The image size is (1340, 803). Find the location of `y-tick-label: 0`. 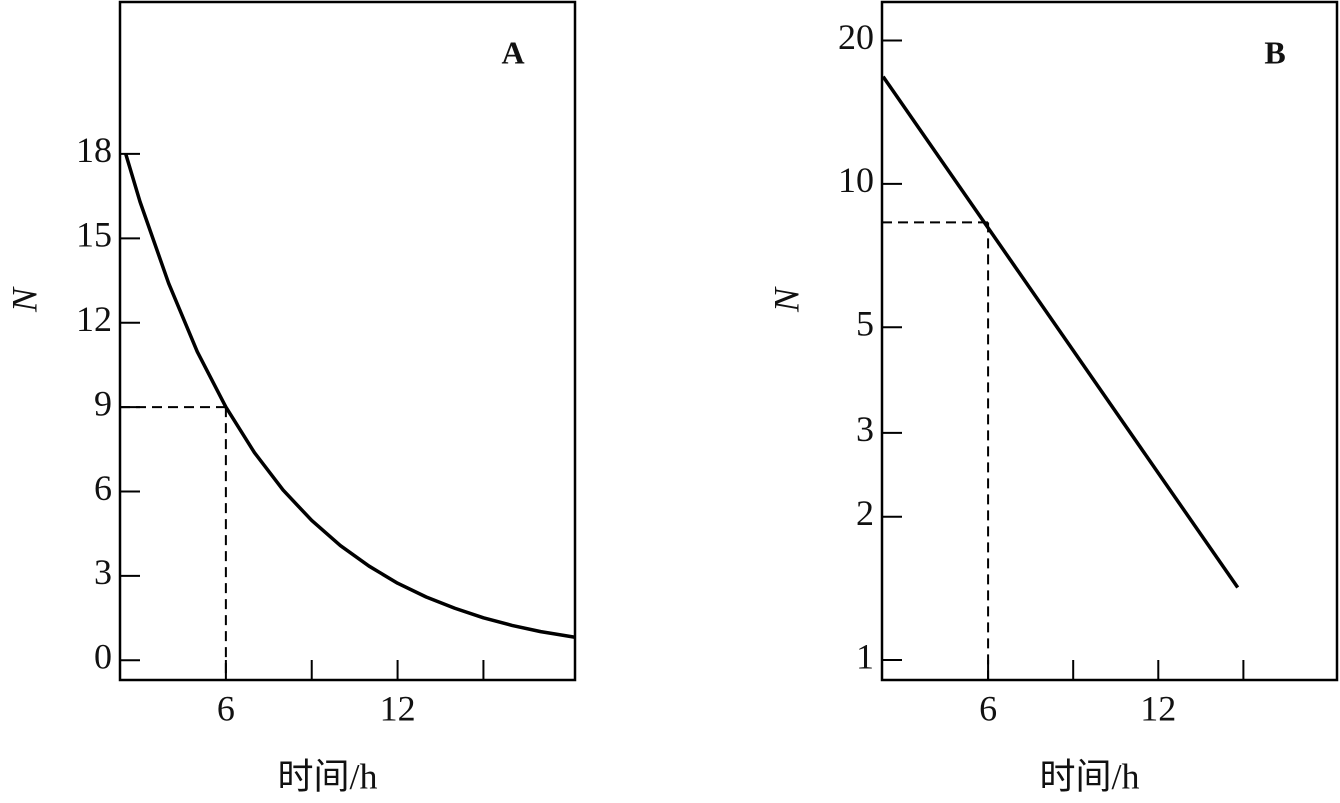

y-tick-label: 0 is located at coordinates (103, 657).